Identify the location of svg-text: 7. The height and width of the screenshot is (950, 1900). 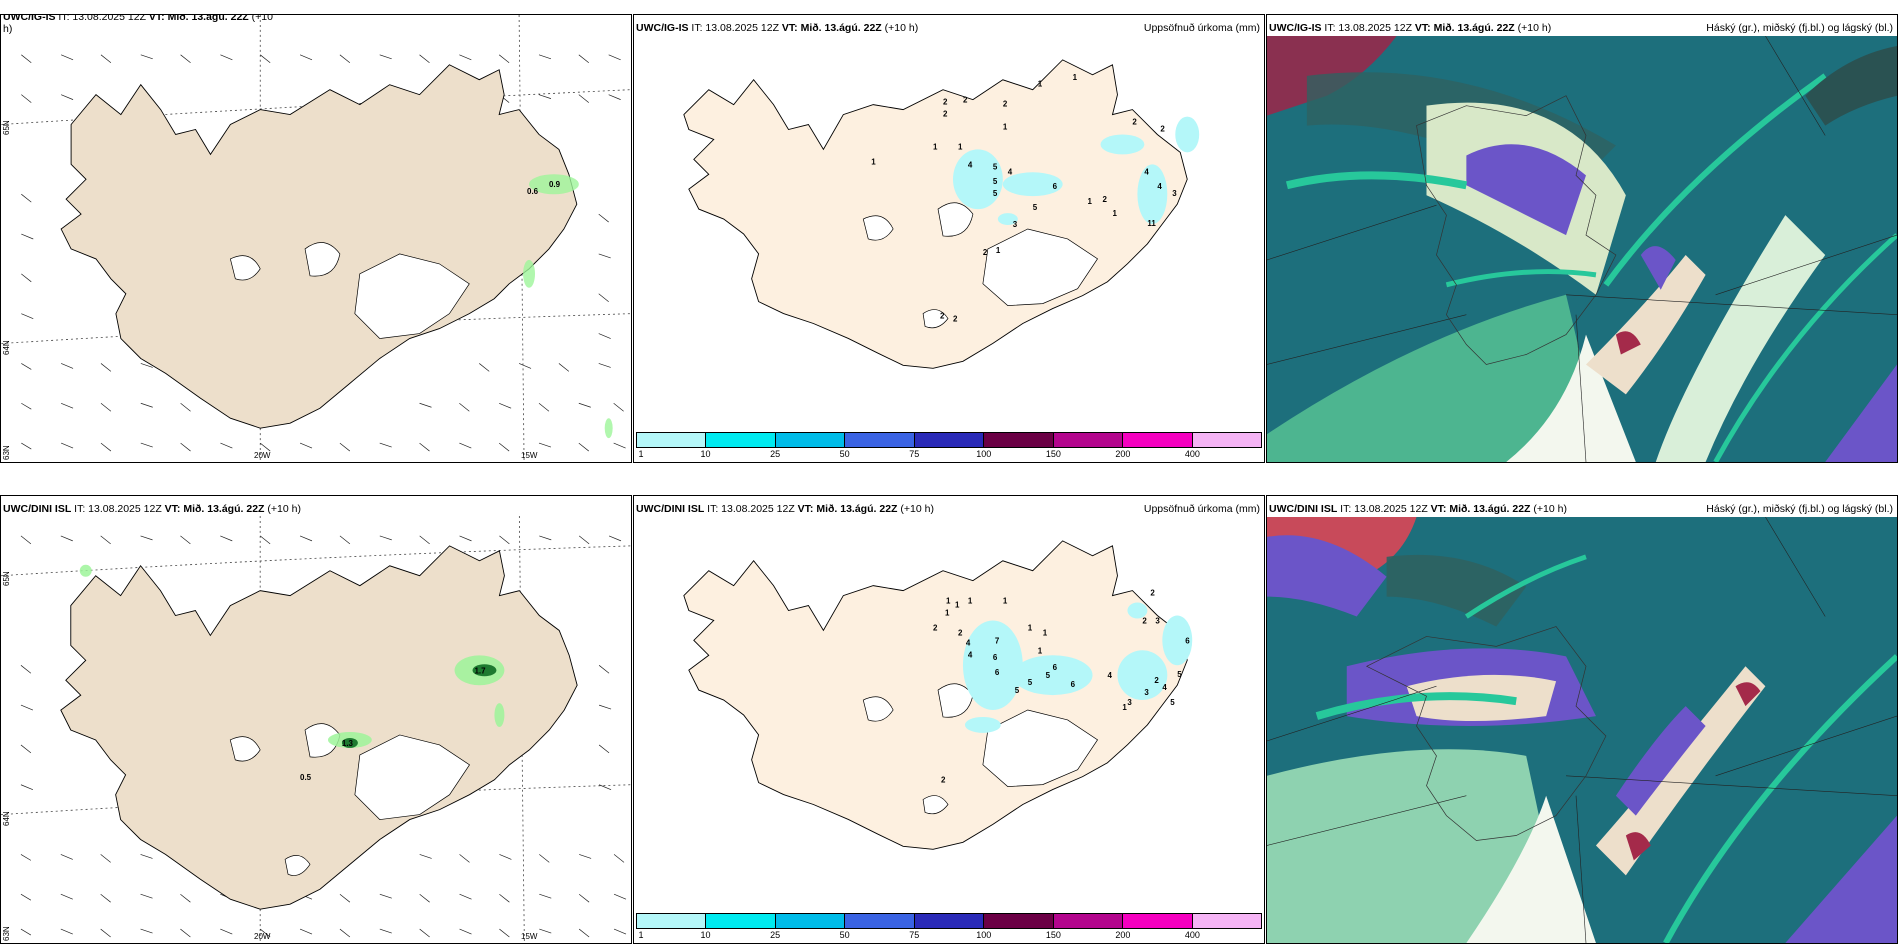
(997, 640).